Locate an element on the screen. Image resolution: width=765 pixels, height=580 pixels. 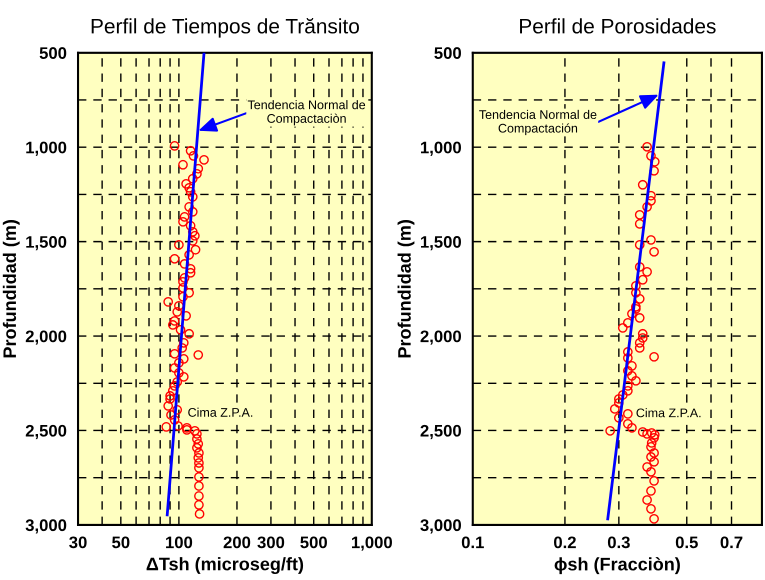
x-tick-label: 200 is located at coordinates (237, 542).